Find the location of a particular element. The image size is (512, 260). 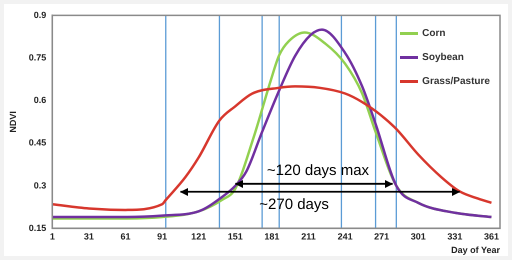

x-axis-title: Day of Year is located at coordinates (475, 250).